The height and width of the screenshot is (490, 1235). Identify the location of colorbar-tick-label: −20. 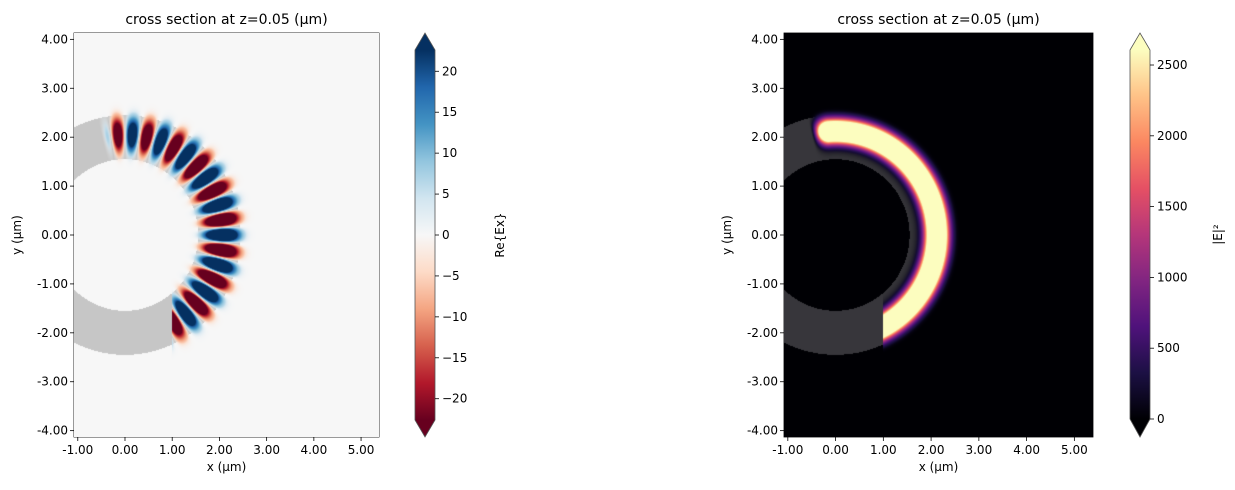
(454, 399).